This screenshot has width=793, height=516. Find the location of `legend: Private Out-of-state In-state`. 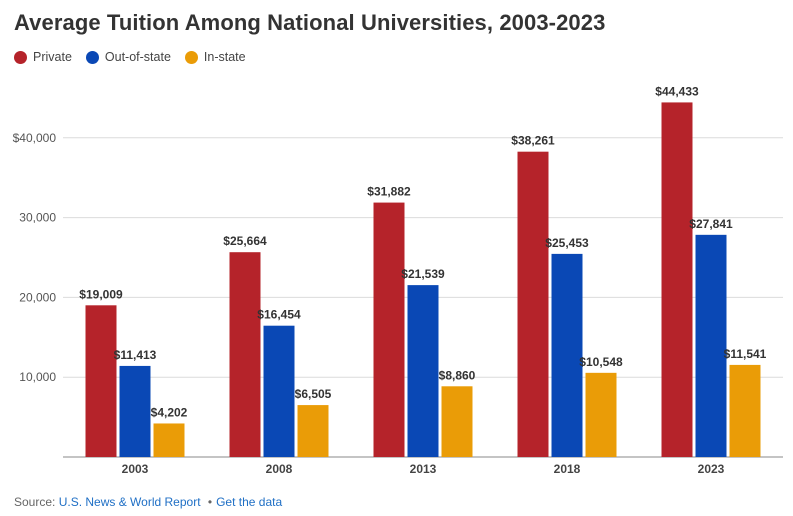

legend: Private Out-of-state In-state is located at coordinates (137, 57).